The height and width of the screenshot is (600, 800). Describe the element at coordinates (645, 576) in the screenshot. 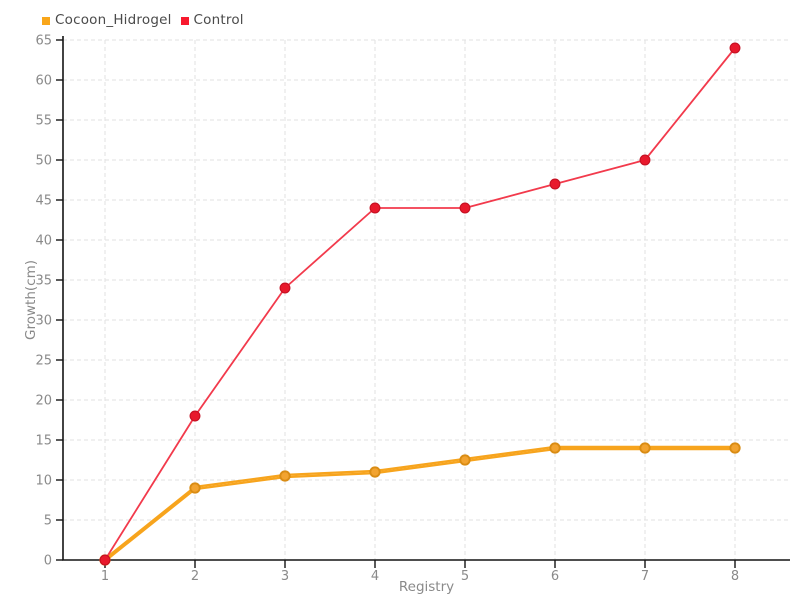

I see `x-tick-label: 7` at that location.